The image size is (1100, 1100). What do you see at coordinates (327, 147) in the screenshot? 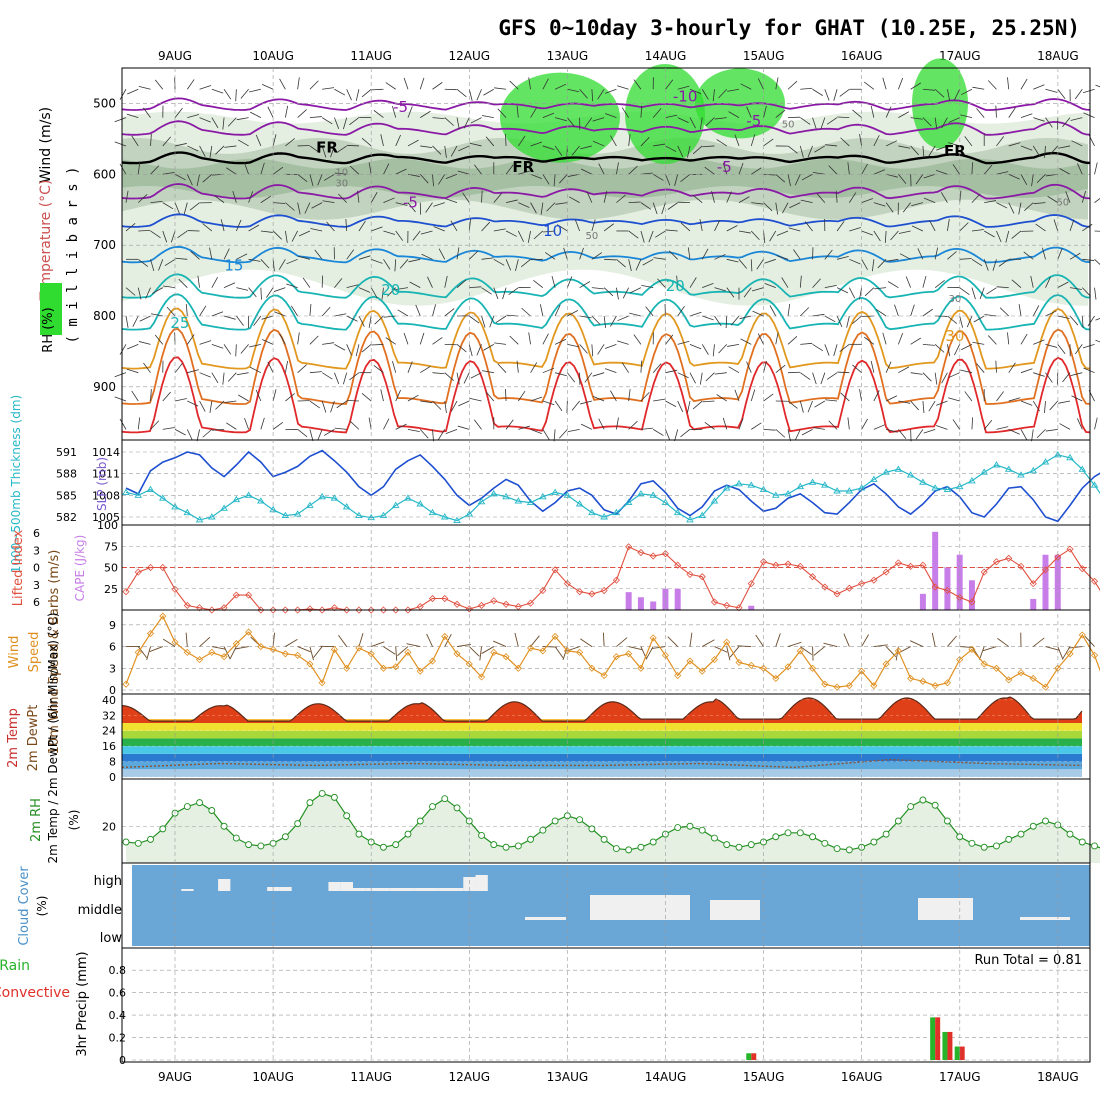
I see `contour-label: FR` at bounding box center [327, 147].